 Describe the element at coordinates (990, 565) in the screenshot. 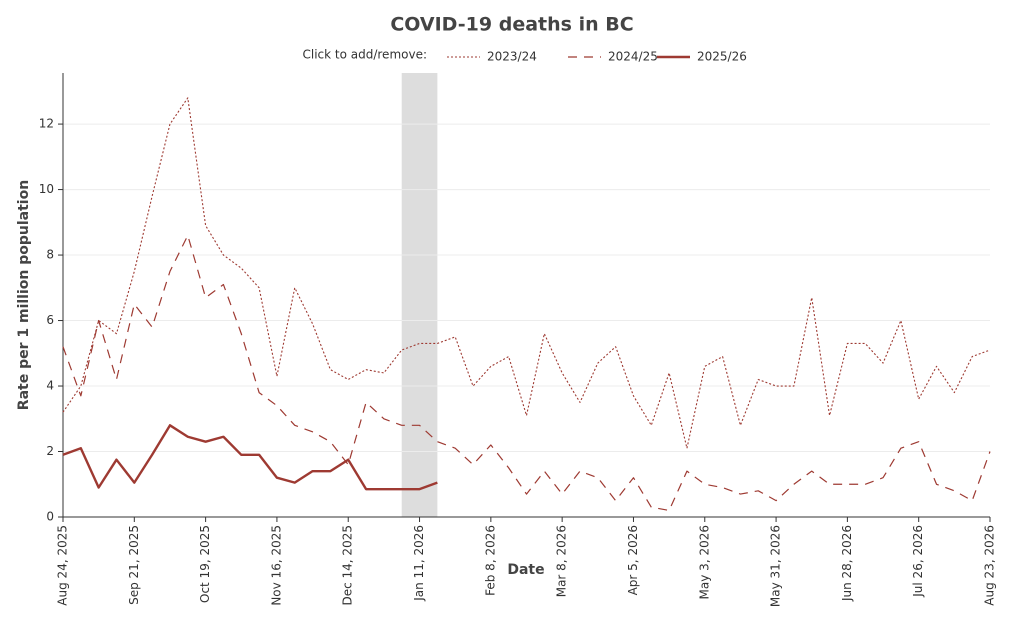

I see `x-tick-label: Aug 23, 2026` at that location.